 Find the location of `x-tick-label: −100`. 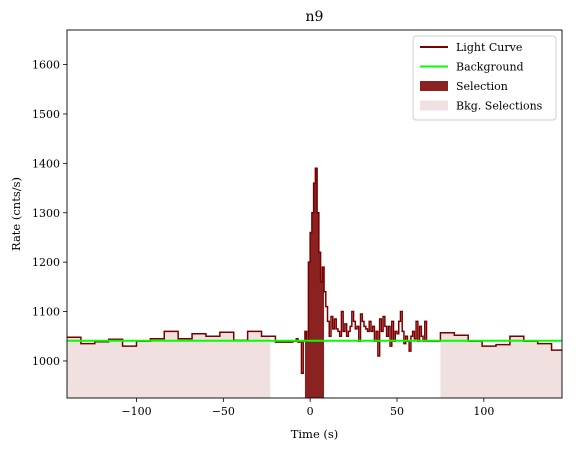

x-tick-label: −100 is located at coordinates (136, 411).